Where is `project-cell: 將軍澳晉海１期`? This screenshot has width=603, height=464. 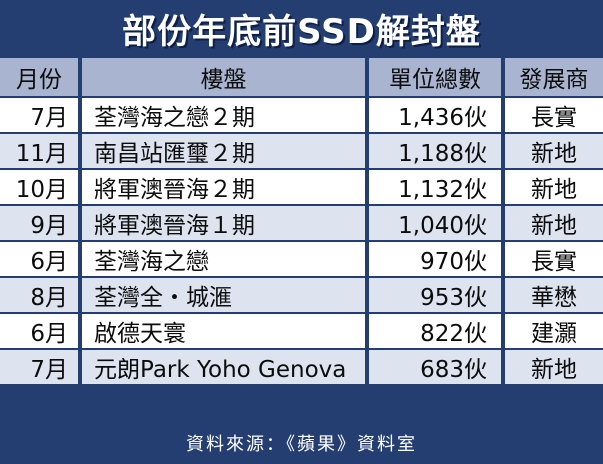
project-cell: 將軍澳晉海１期 is located at coordinates (222, 222).